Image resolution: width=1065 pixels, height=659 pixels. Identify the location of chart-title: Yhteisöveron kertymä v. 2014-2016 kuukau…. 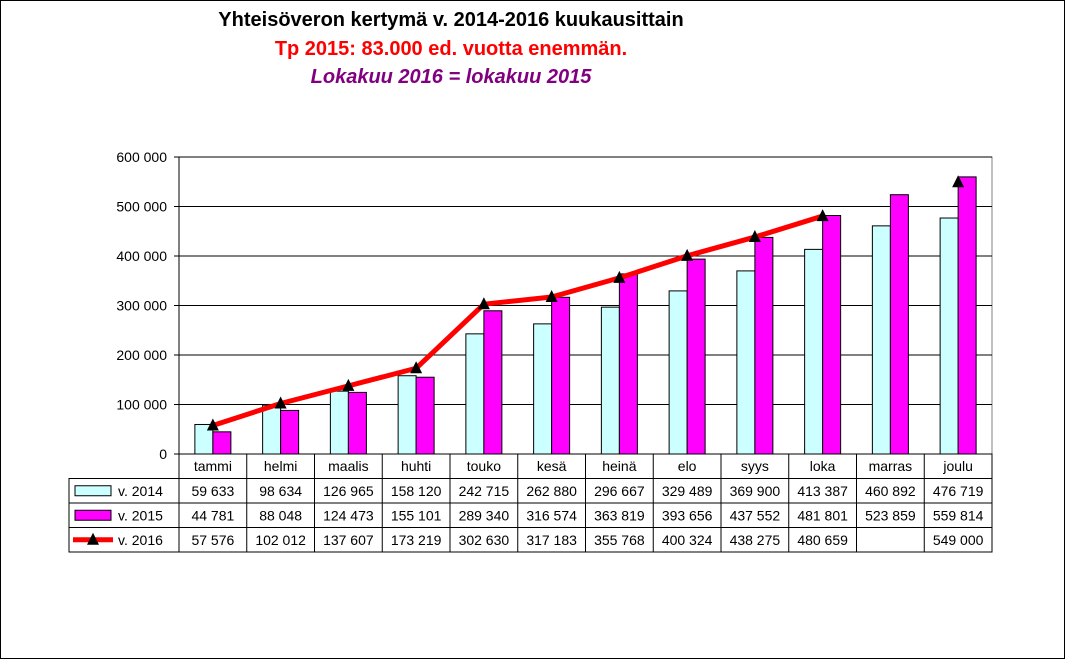
(451, 20).